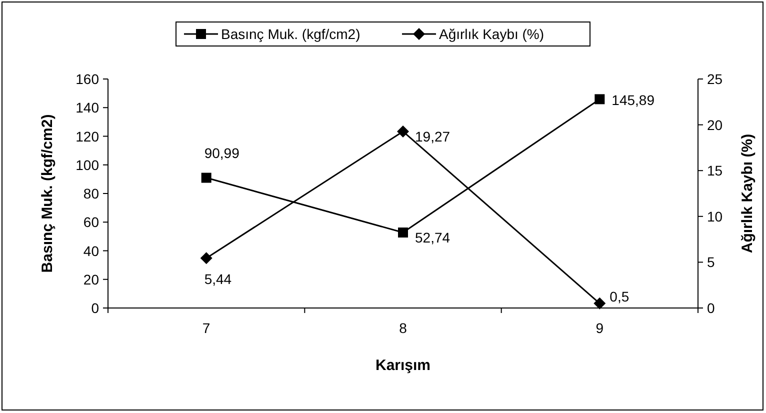  Describe the element at coordinates (88, 164) in the screenshot. I see `y-tick-label: 100` at that location.